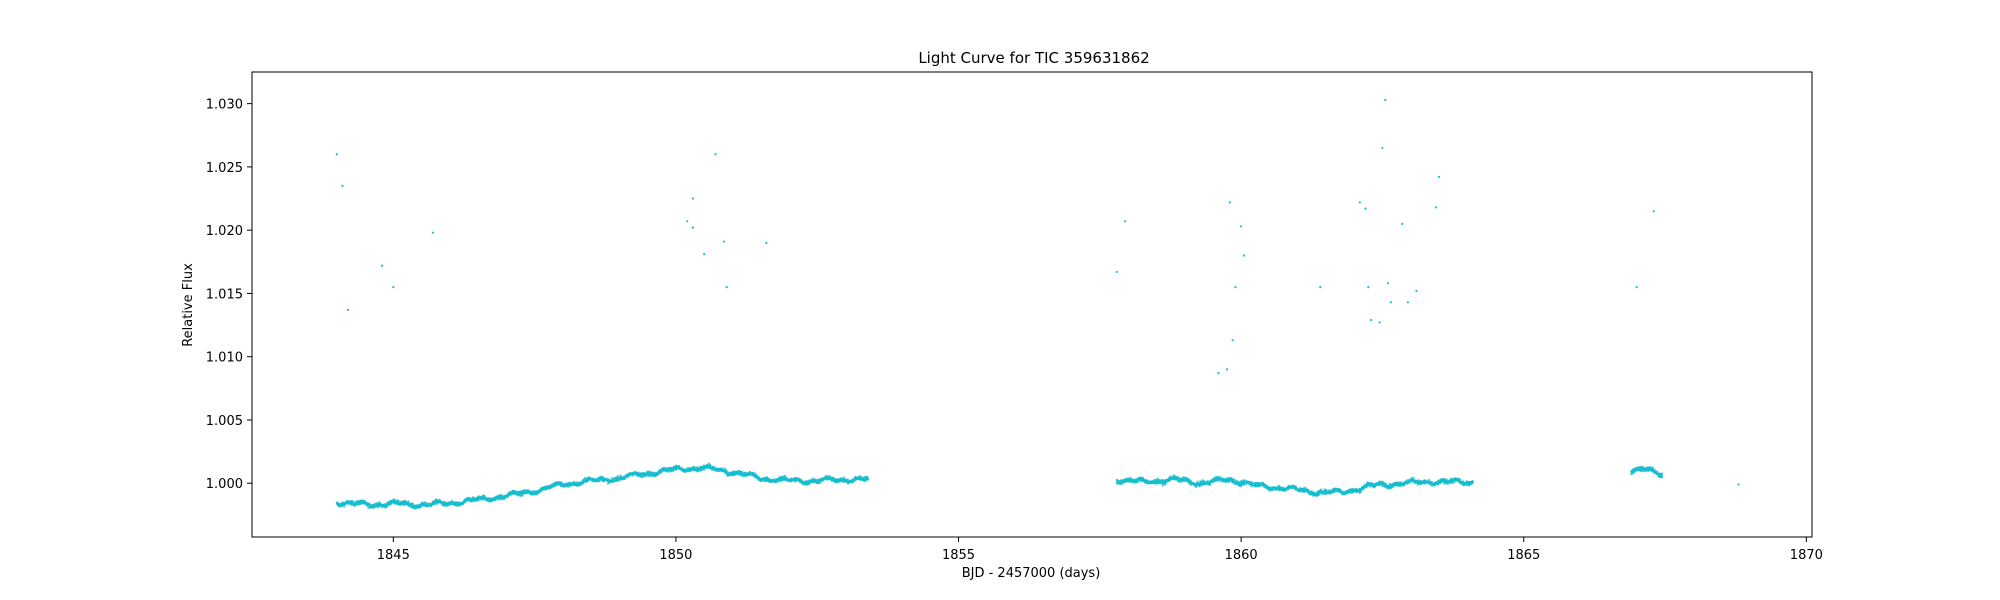  What do you see at coordinates (958, 555) in the screenshot?
I see `x-tick-label: 1855` at bounding box center [958, 555].